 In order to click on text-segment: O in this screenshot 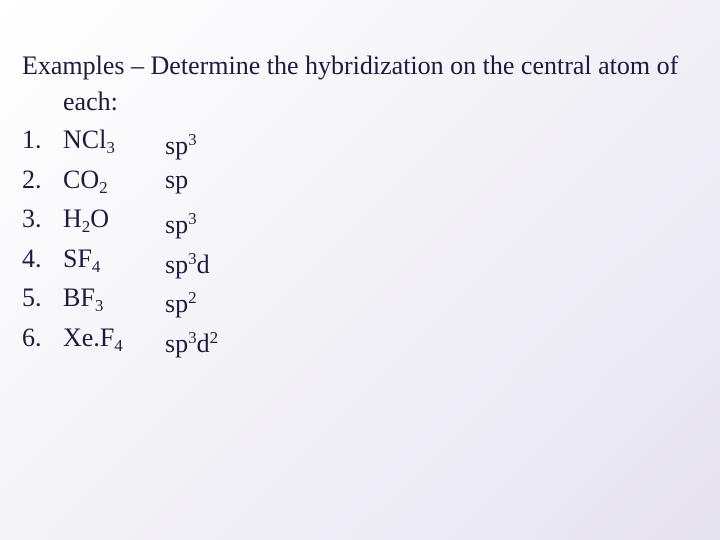, I will do `click(100, 219)`.